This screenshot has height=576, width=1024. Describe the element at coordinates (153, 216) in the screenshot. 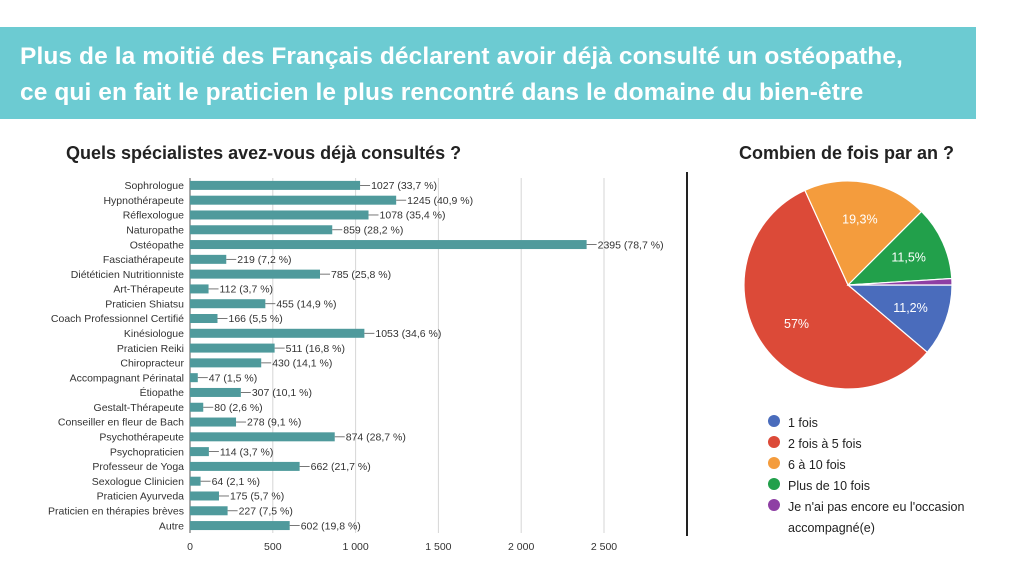

I see `category-label: Réflexologue` at that location.